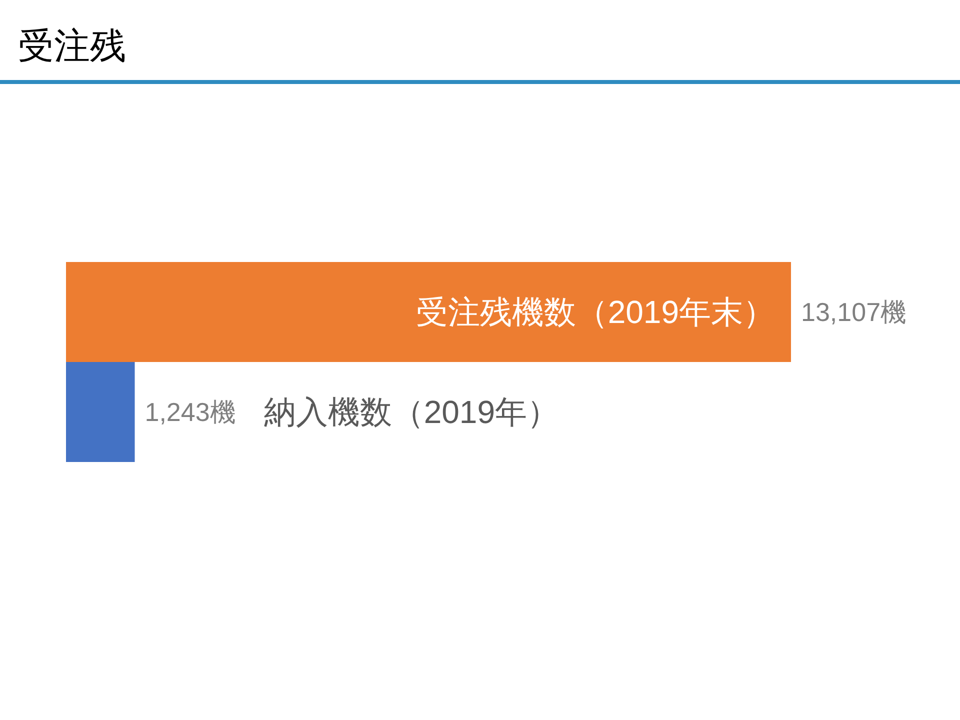 This screenshot has width=960, height=720. I want to click on y-tick-label: 受注残機数（2019年末）, so click(595, 312).